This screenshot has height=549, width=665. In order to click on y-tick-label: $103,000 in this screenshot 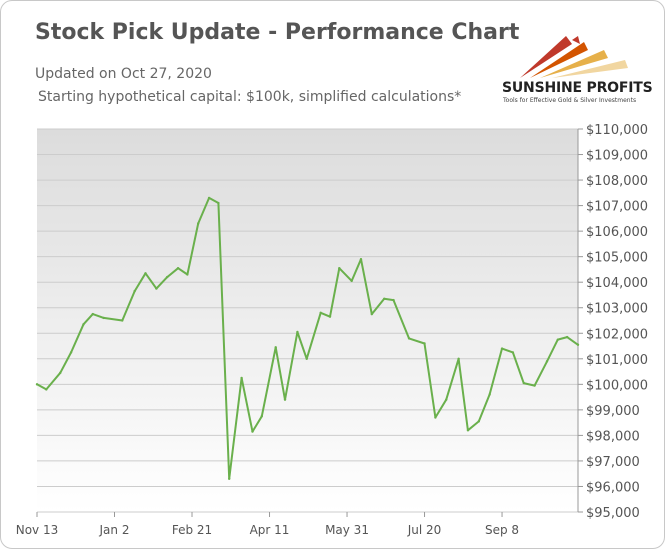, I will do `click(617, 309)`.